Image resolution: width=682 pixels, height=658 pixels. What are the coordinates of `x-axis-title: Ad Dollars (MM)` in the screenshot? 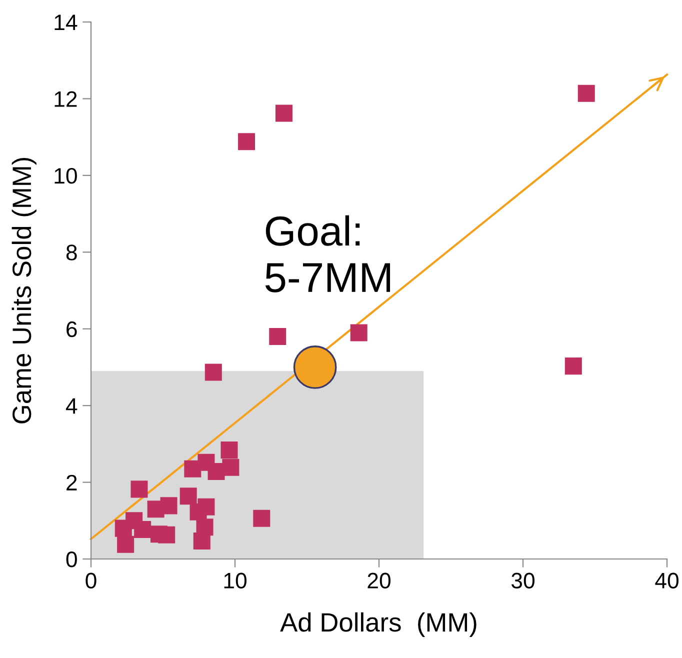 It's located at (378, 624).